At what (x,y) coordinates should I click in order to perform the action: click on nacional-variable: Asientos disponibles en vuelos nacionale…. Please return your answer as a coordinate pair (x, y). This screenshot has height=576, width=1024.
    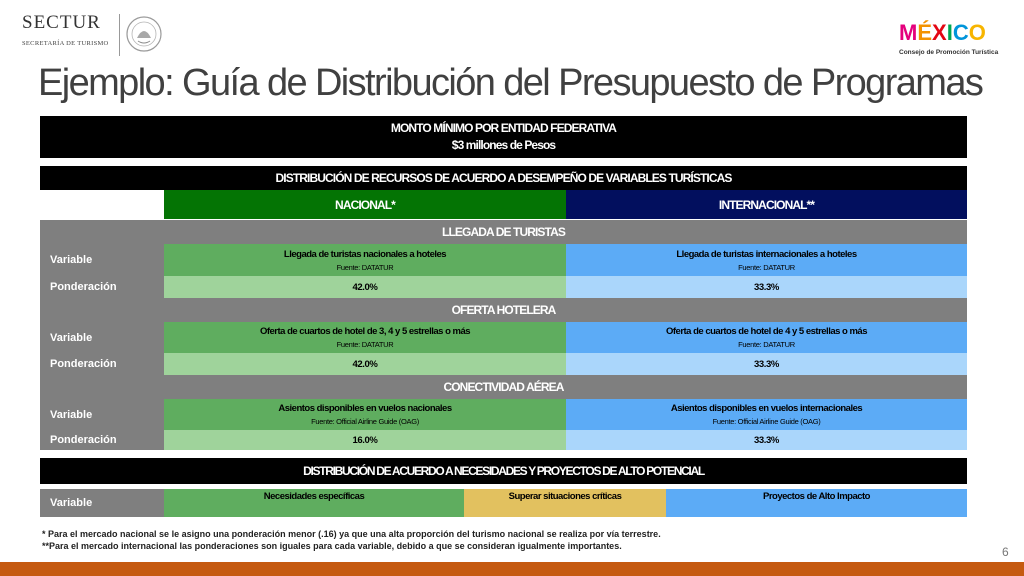
    Looking at the image, I should click on (365, 408).